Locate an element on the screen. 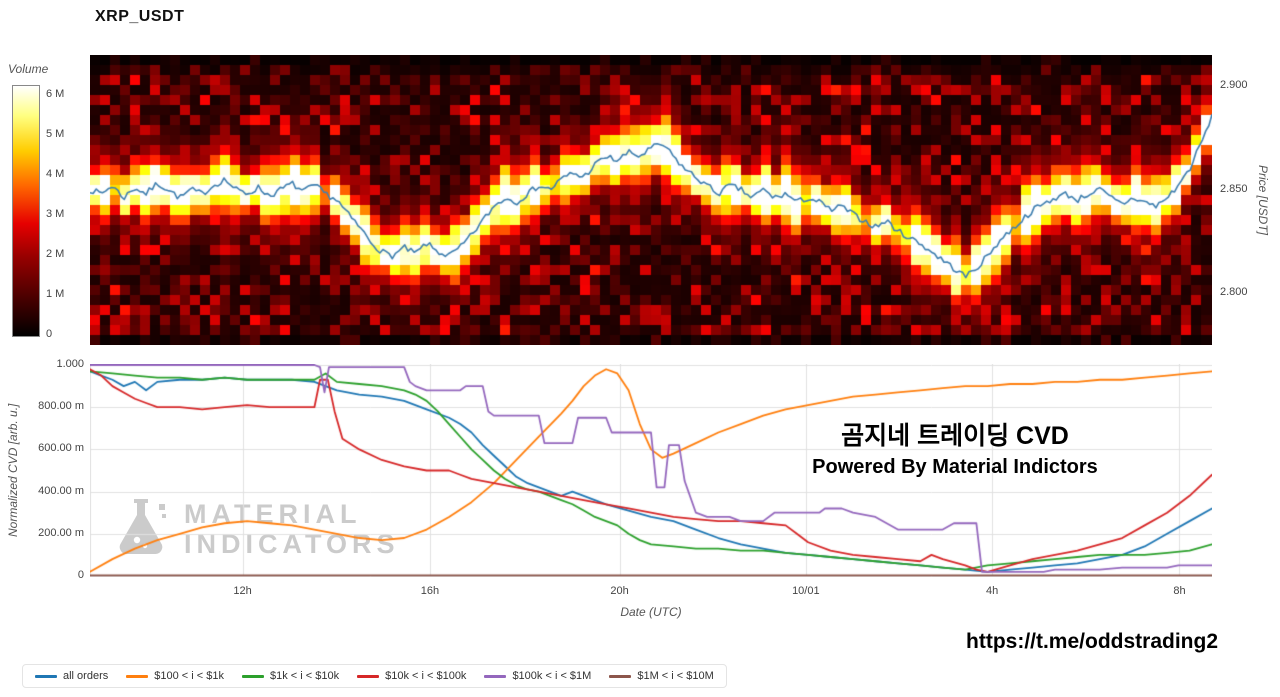  volume-colorbar-label: Volume is located at coordinates (28, 69).